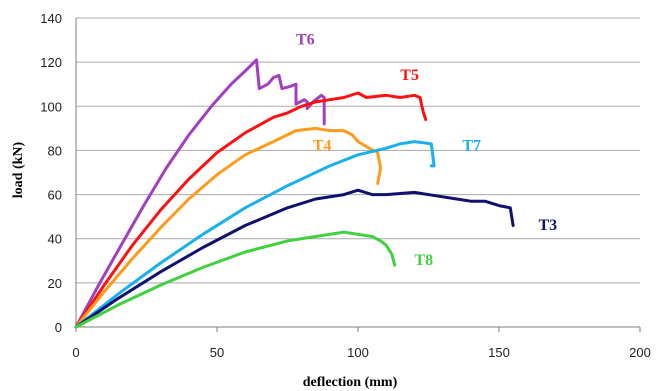  I want to click on x-tick-label-50: 50, so click(217, 352).